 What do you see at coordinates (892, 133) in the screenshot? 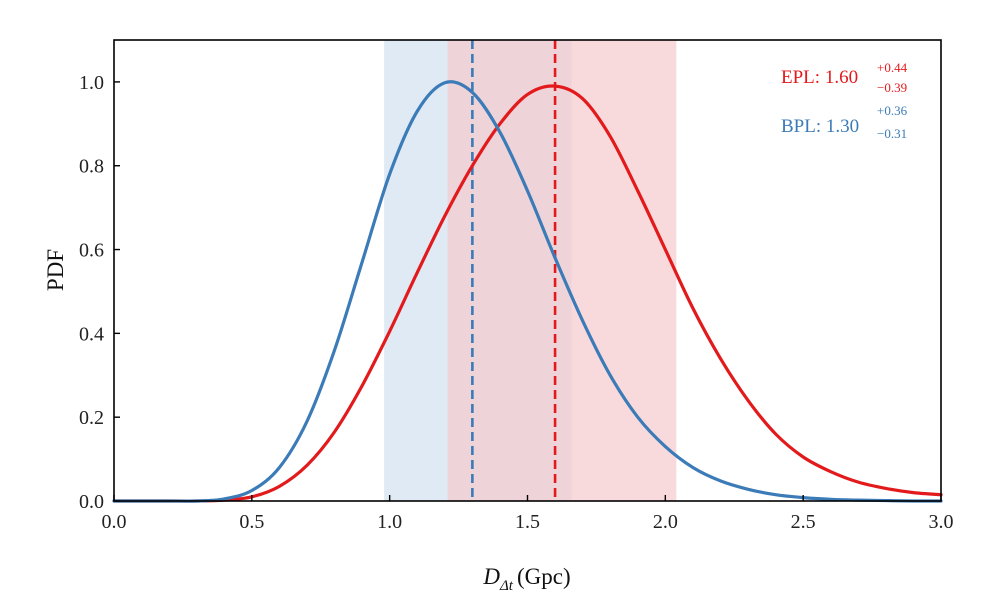
I see `legend-bpl-lower: −0.31` at bounding box center [892, 133].